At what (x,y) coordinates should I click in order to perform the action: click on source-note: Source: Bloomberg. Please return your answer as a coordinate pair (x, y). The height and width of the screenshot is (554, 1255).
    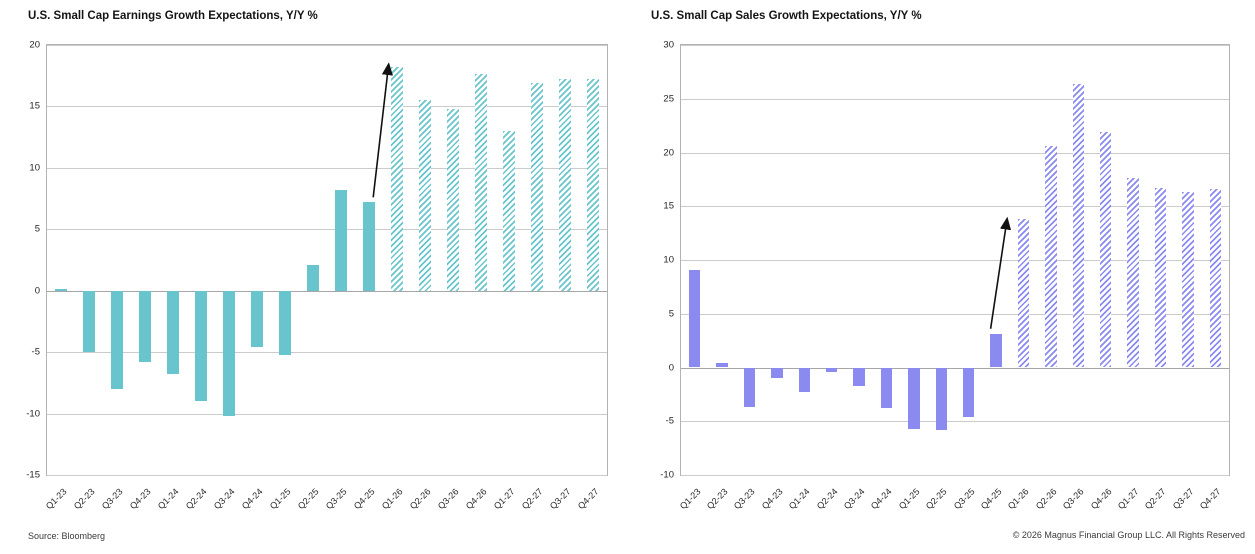
    Looking at the image, I should click on (67, 536).